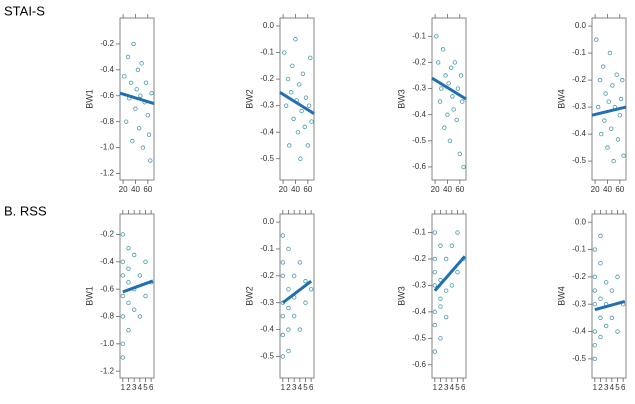 The height and width of the screenshot is (404, 635). What do you see at coordinates (151, 387) in the screenshot?
I see `x-tick-label: 6` at bounding box center [151, 387].